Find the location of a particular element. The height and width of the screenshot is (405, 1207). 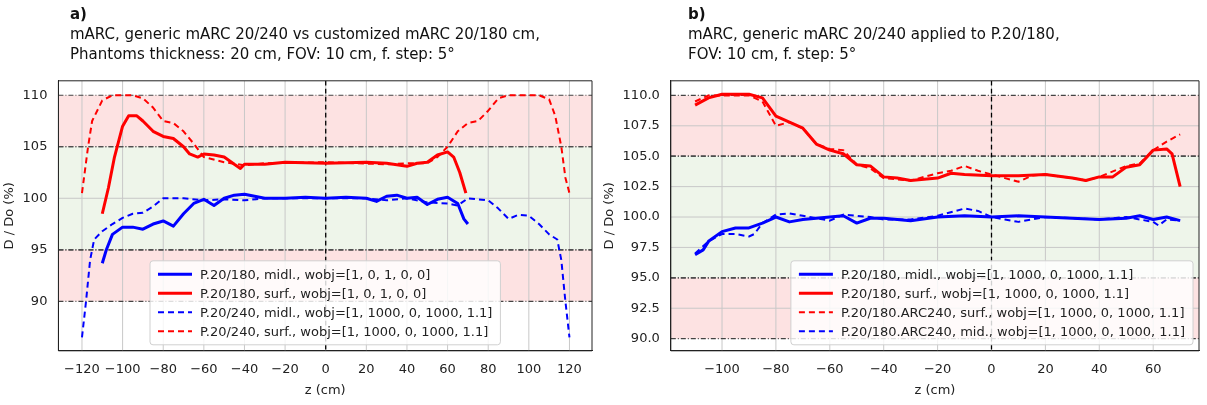

y-tick-label: 110.0 is located at coordinates (641, 94).